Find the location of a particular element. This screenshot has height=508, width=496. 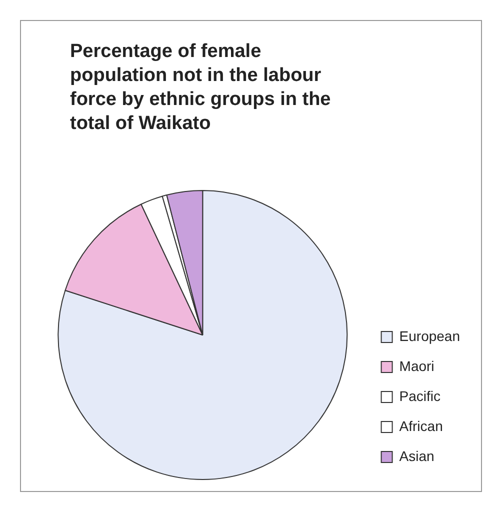

legend-label: Maori is located at coordinates (416, 366).